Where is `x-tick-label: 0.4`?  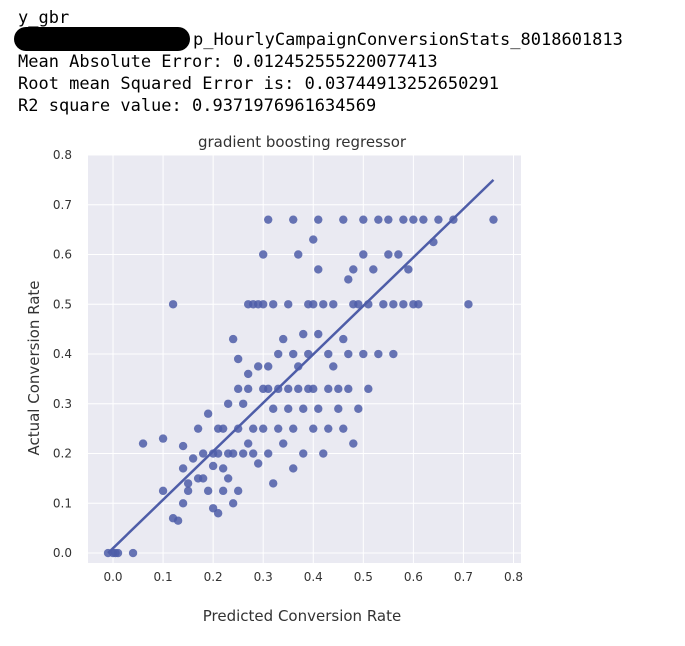 x-tick-label: 0.4 is located at coordinates (313, 577).